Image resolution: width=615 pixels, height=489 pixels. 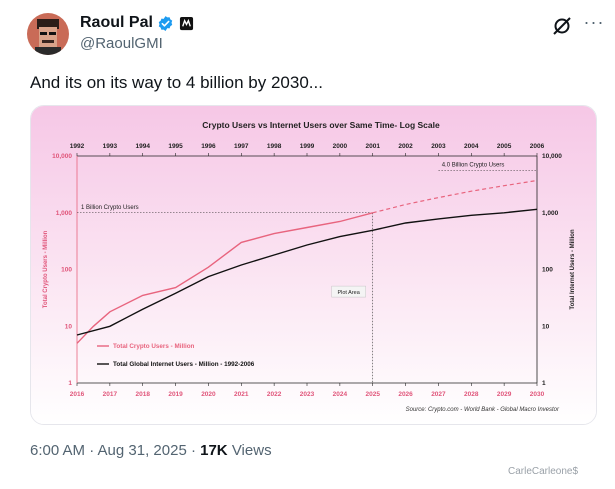 What do you see at coordinates (110, 208) in the screenshot?
I see `annotation-1-billion: 1 Billion Crypto Users` at bounding box center [110, 208].